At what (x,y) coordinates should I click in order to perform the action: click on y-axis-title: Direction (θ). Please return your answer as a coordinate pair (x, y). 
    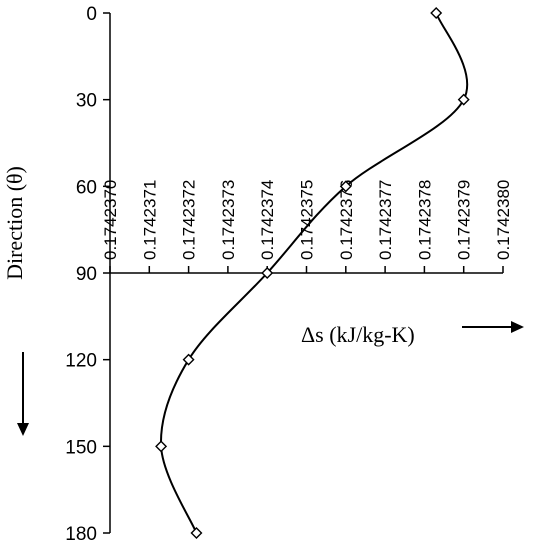
    Looking at the image, I should click on (14, 223).